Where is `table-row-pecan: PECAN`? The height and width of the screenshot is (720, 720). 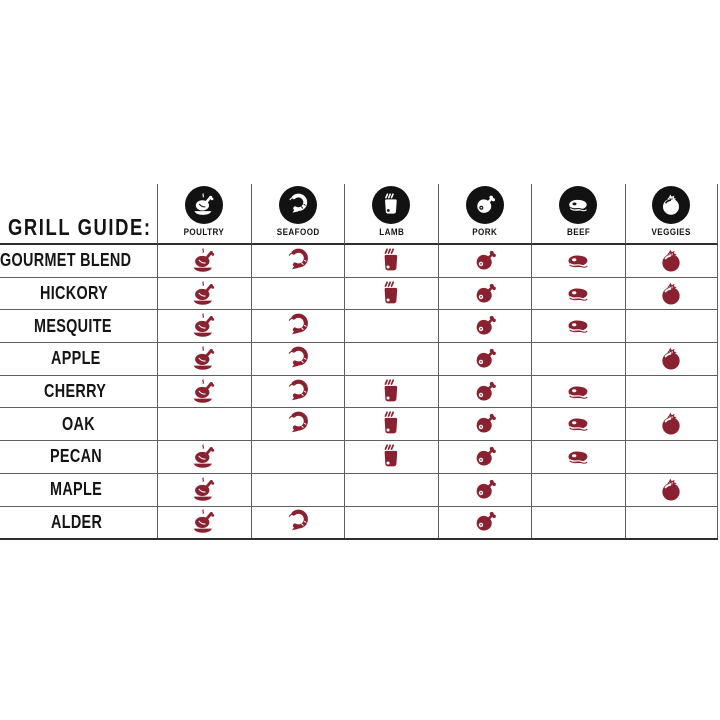 table-row-pecan: PECAN is located at coordinates (359, 456).